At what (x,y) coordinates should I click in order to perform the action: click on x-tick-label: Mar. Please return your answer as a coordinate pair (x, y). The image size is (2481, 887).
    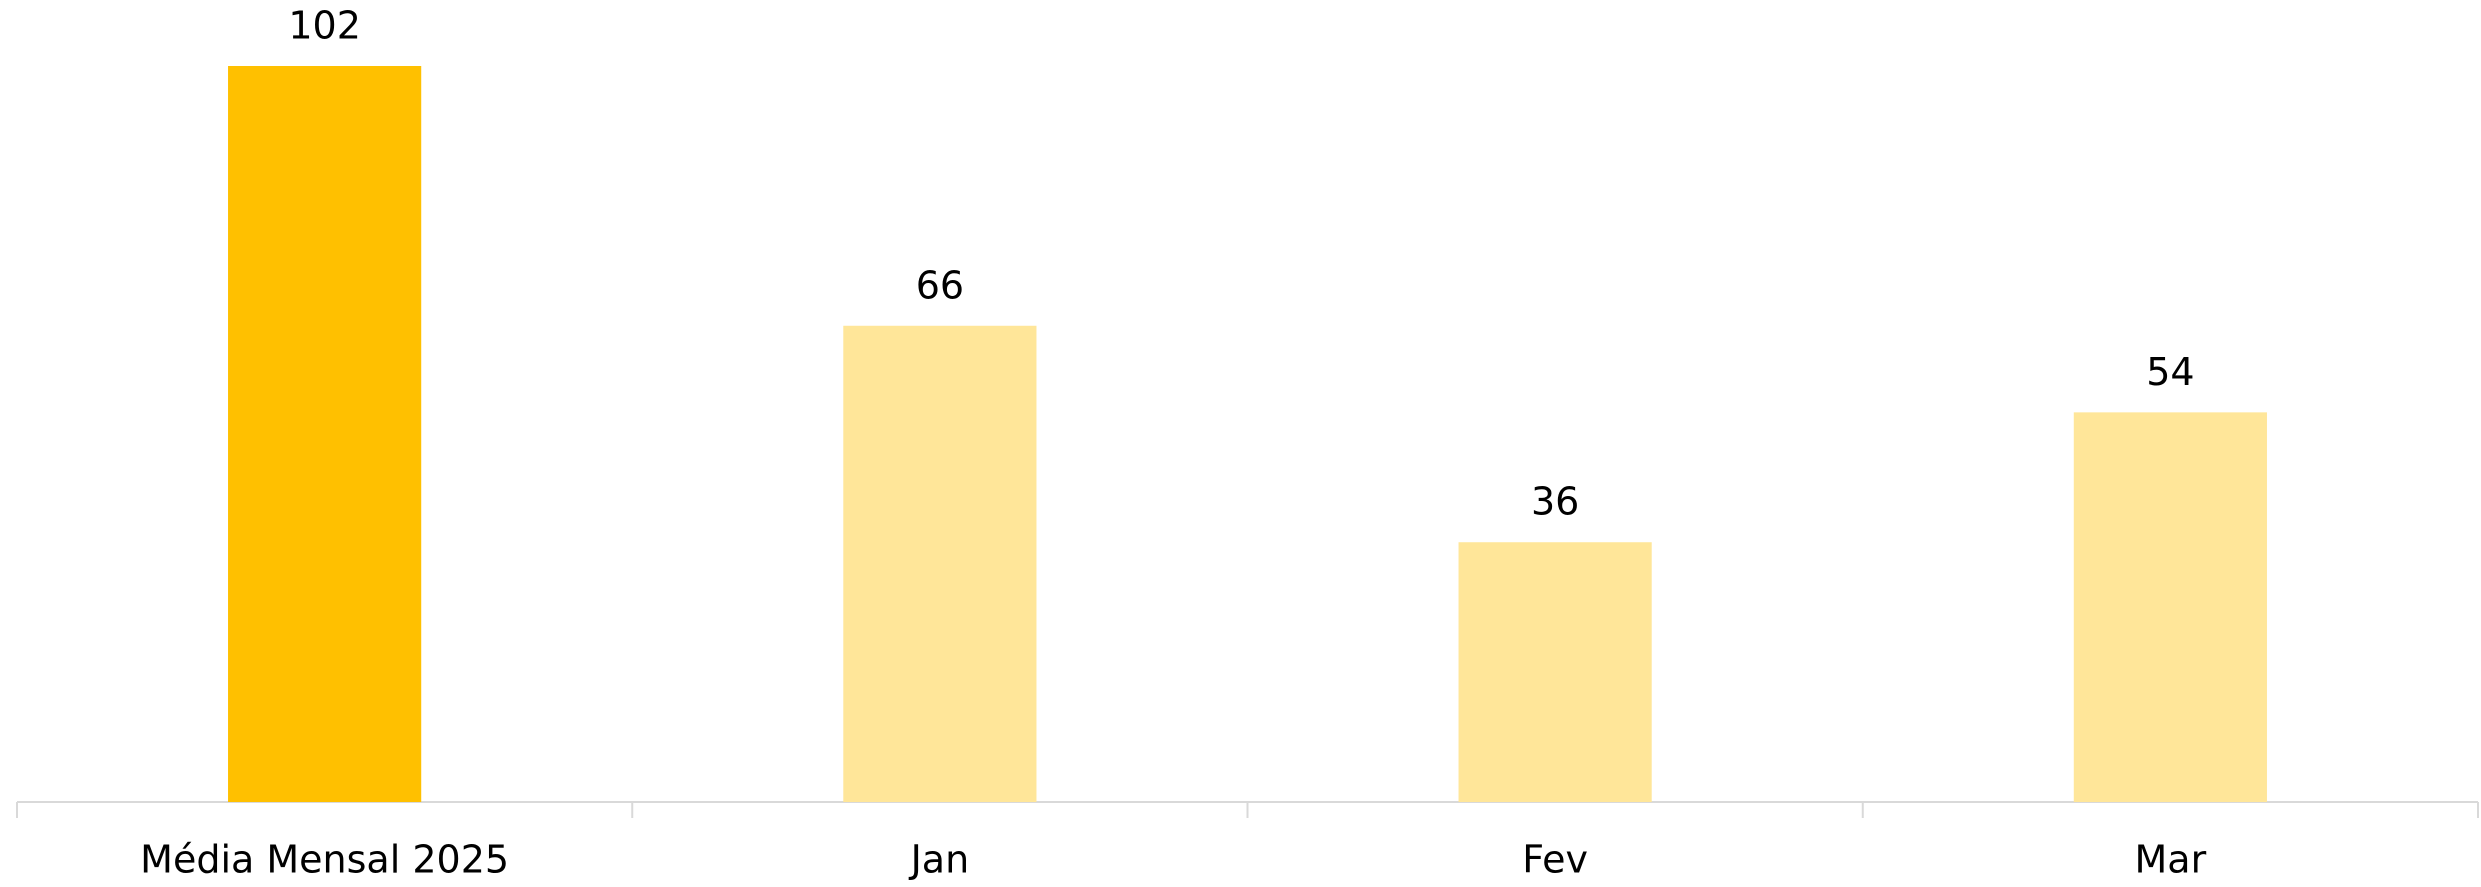
    Looking at the image, I should click on (2171, 860).